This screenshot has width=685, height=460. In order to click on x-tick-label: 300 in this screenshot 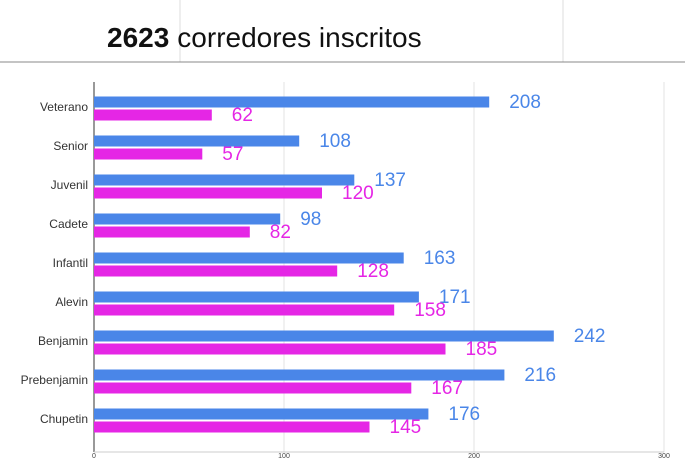, I will do `click(664, 456)`.